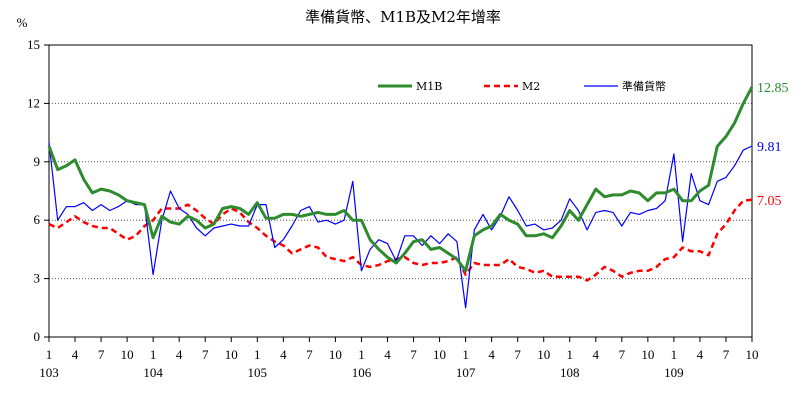 This screenshot has width=807, height=404. What do you see at coordinates (37, 219) in the screenshot?
I see `y-tick-label: 6` at bounding box center [37, 219].